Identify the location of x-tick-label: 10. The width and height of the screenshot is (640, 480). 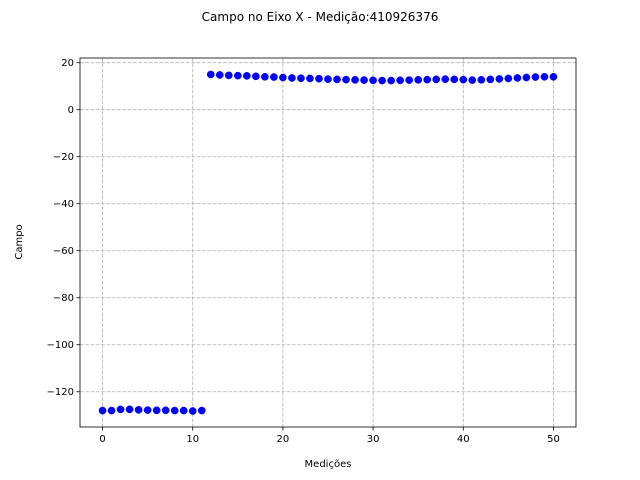
(192, 439).